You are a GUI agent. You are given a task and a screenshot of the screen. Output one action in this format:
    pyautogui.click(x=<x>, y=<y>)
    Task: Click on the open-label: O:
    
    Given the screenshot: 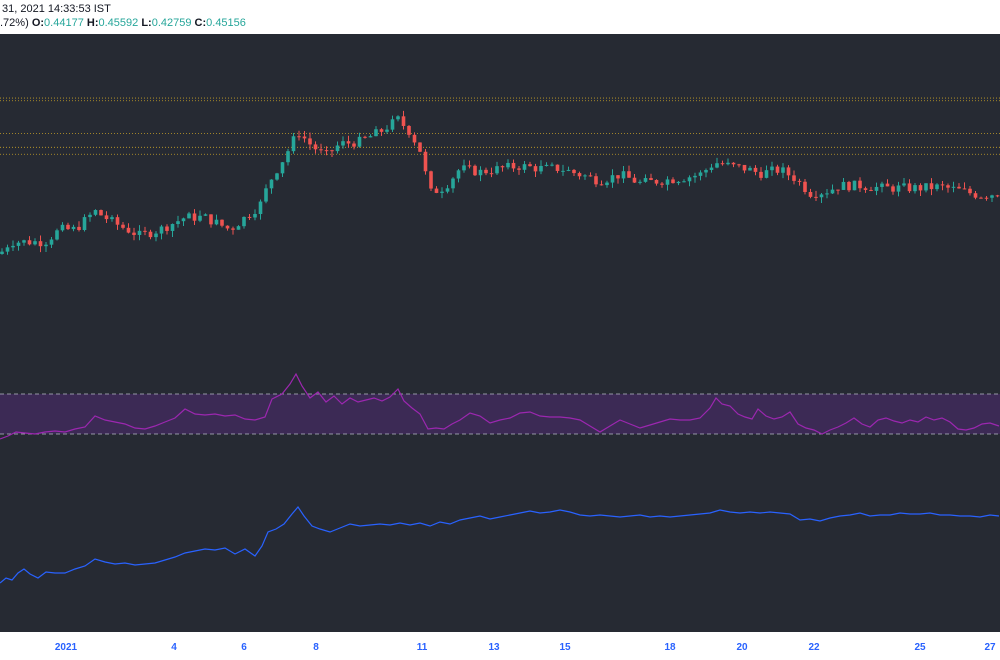 What is the action you would take?
    pyautogui.click(x=38, y=23)
    